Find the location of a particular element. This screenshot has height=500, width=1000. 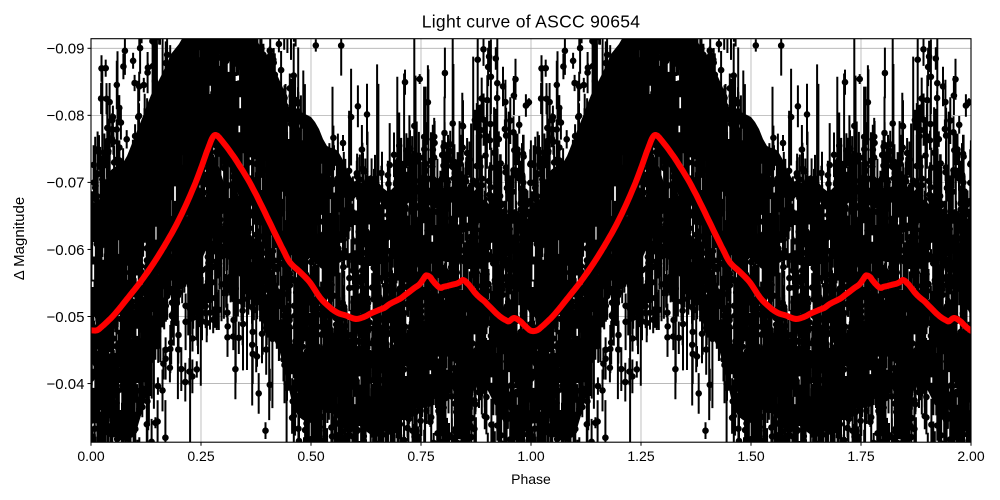

svg-text: −0.05 is located at coordinates (66, 317).